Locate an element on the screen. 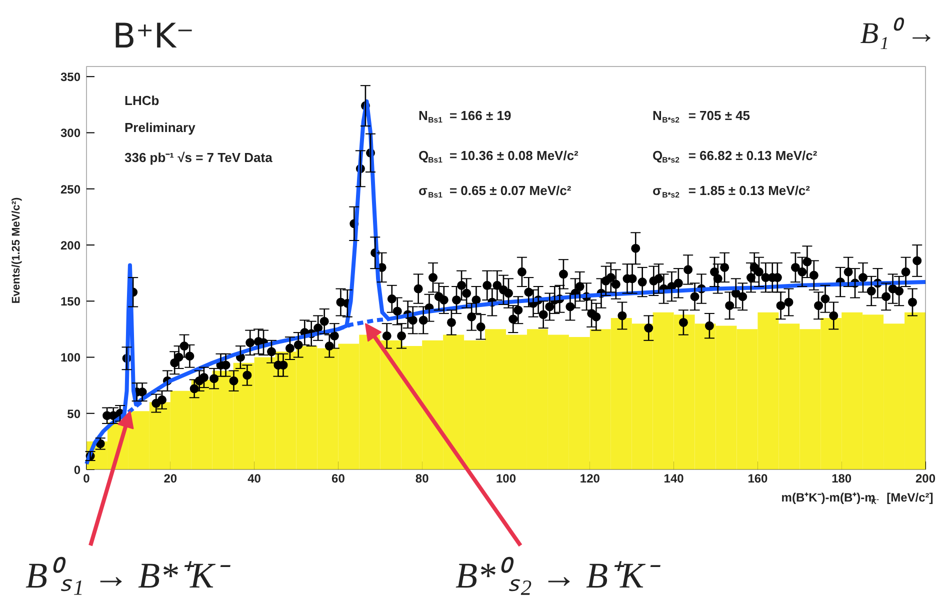  x-tick-label: 200 is located at coordinates (925, 479).